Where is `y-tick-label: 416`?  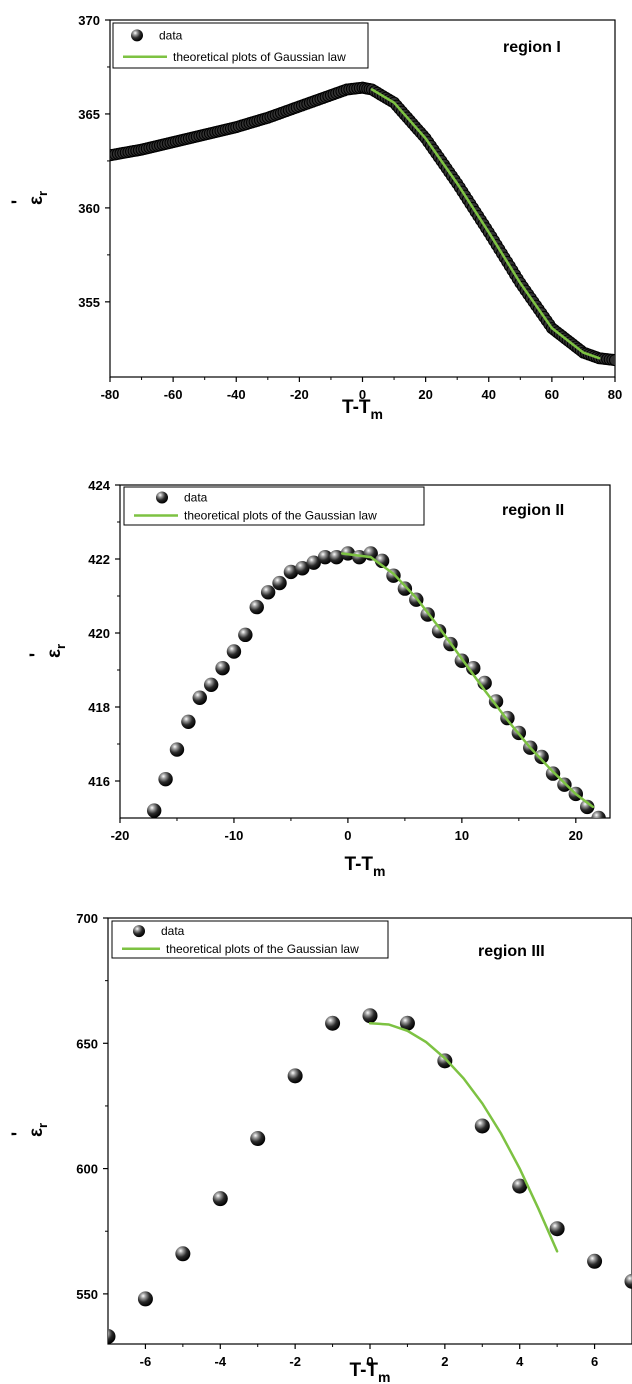 y-tick-label: 416 is located at coordinates (99, 781).